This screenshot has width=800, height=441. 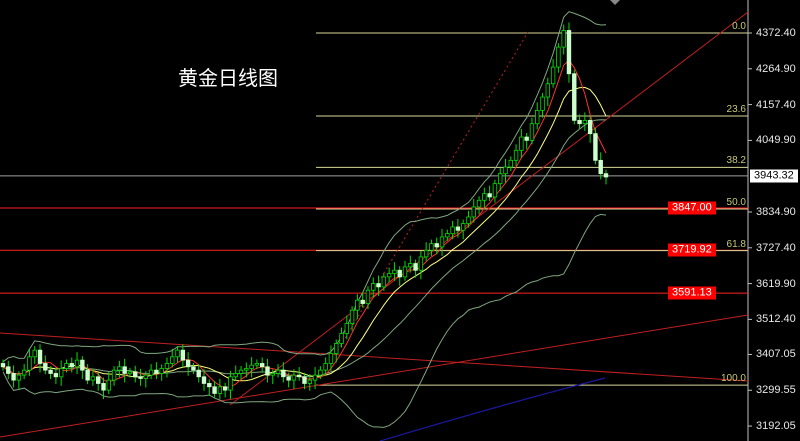 I want to click on shift-marker-icon, so click(x=615, y=2).